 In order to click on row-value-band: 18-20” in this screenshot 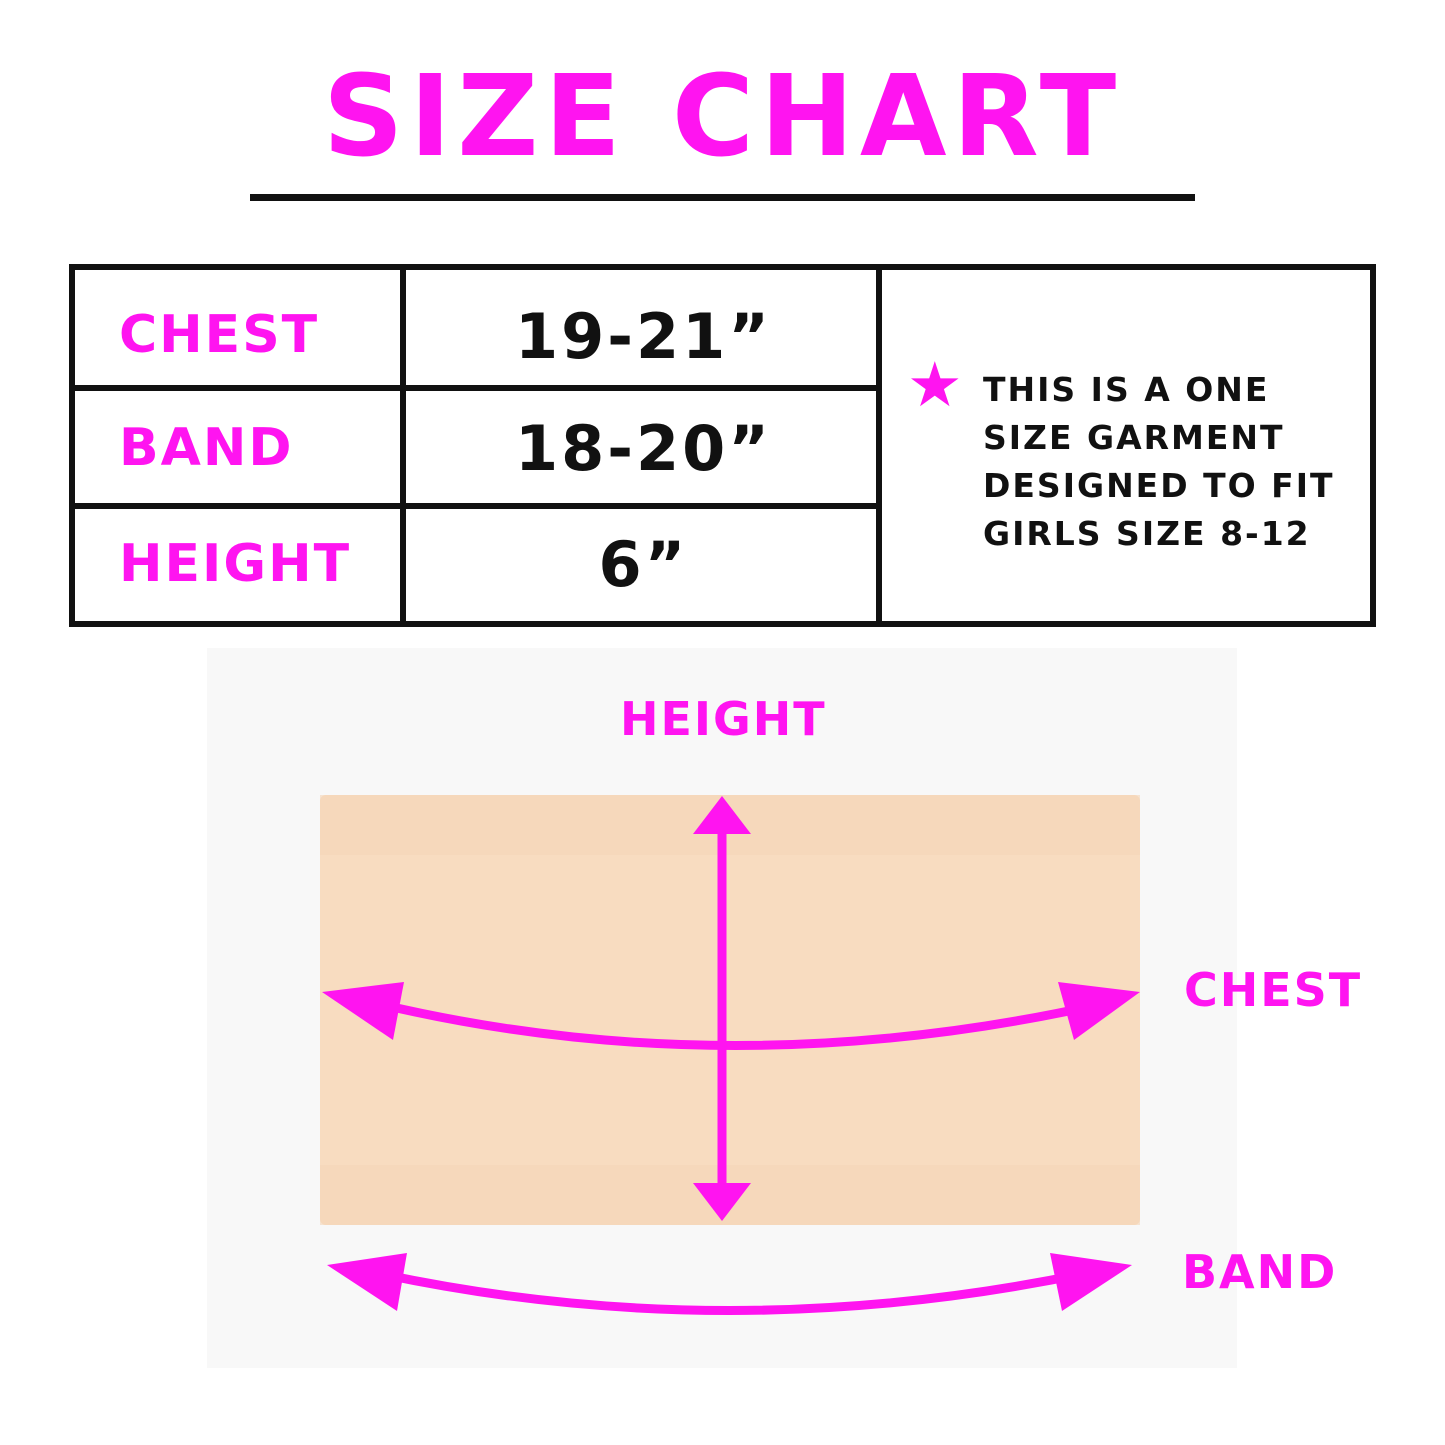, I will do `click(643, 448)`.